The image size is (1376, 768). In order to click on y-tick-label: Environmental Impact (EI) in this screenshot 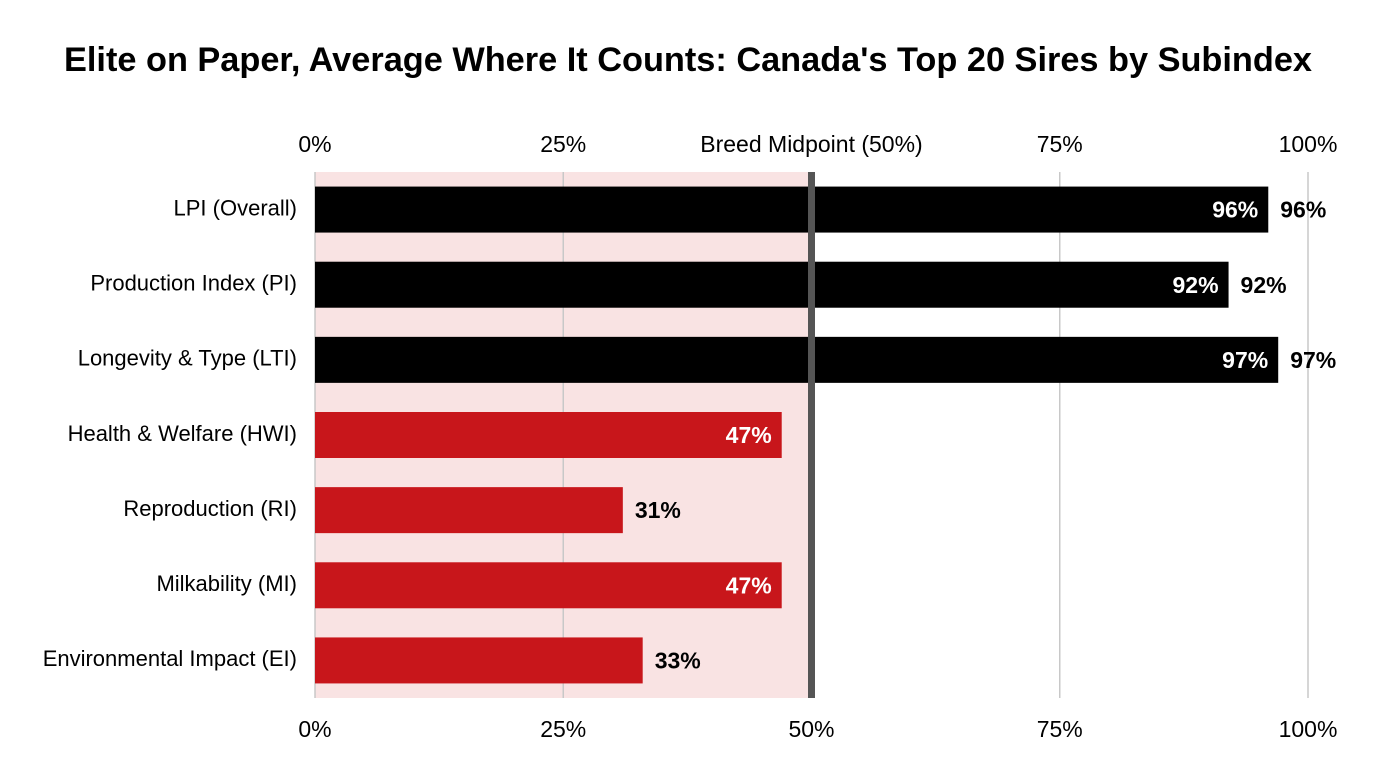, I will do `click(170, 658)`.